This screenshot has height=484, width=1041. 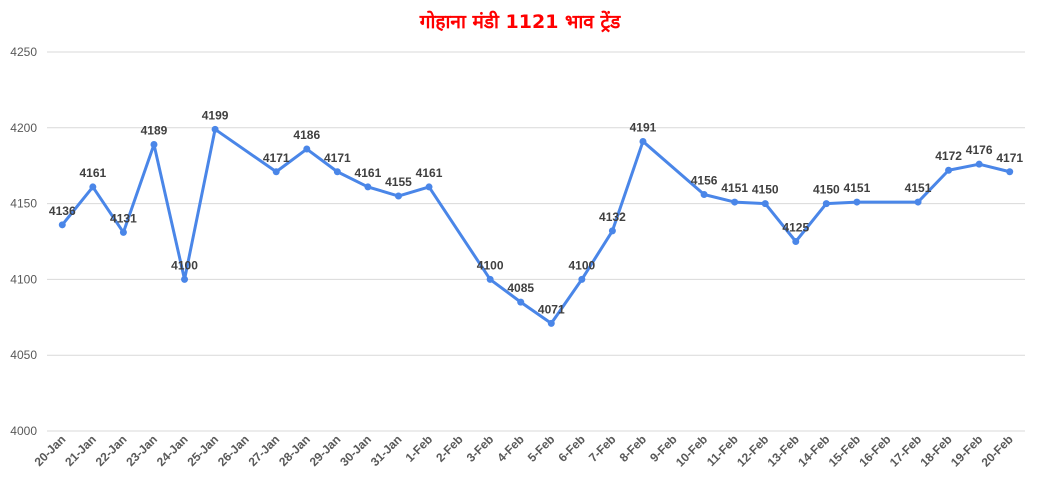 I want to click on data-label: 4191, so click(x=643, y=127).